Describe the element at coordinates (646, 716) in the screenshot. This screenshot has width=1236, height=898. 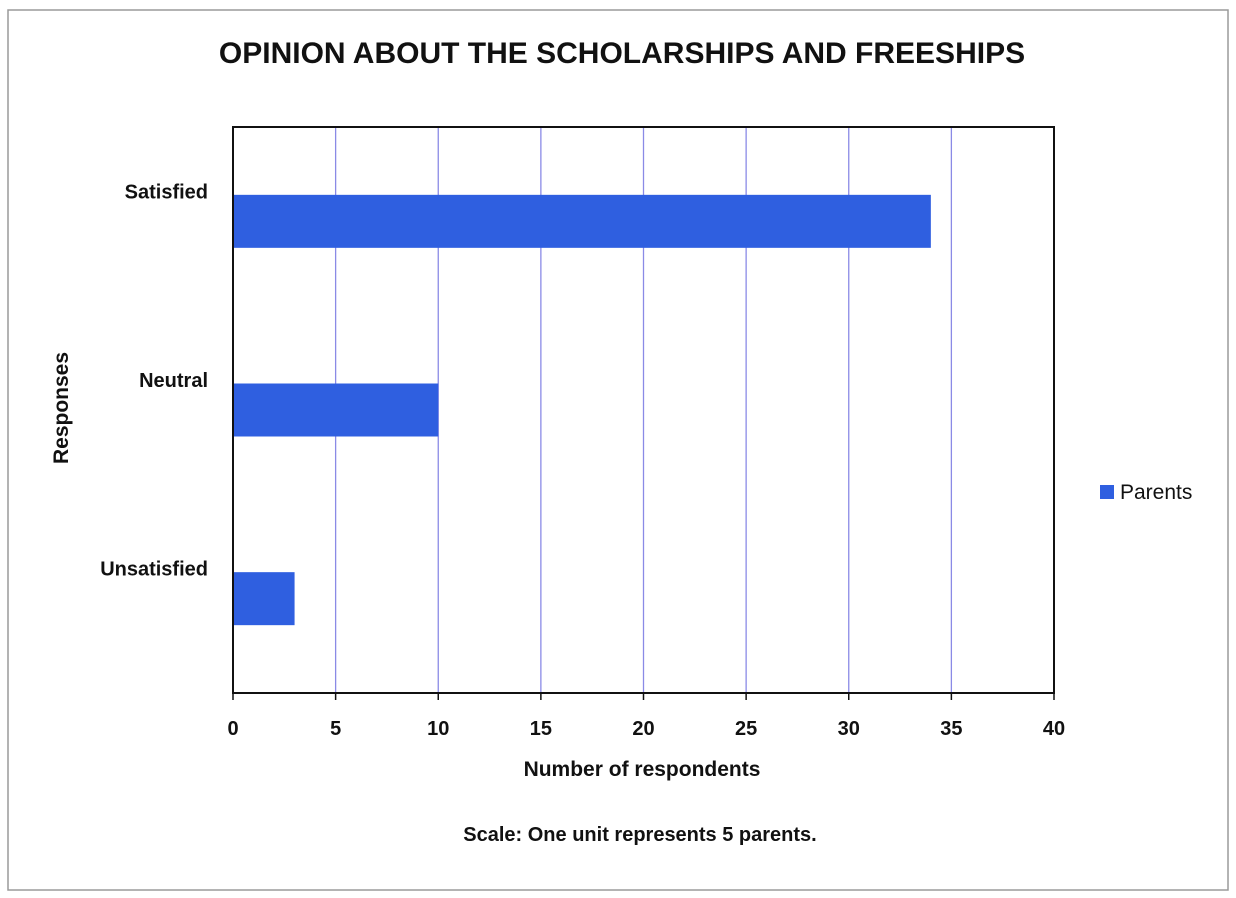
I see `x-tick-labels: 0 5 10 15 20 25 30 35 40` at that location.